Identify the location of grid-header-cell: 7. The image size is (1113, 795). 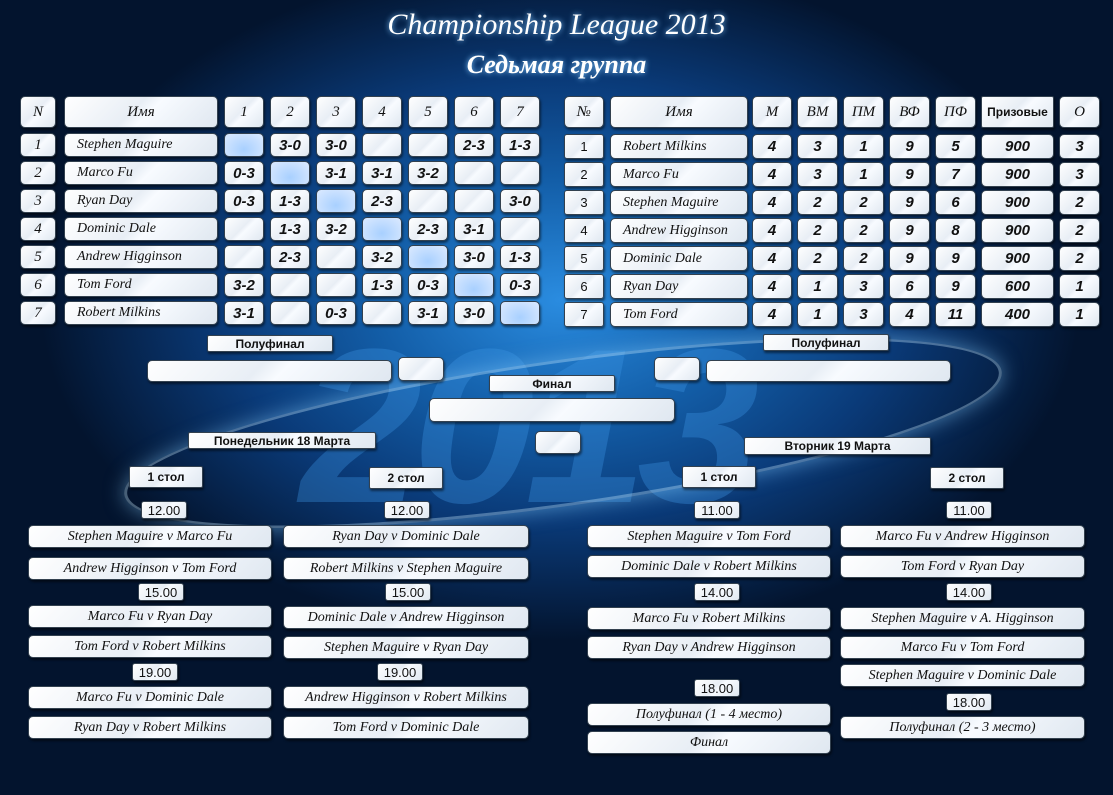
(520, 112).